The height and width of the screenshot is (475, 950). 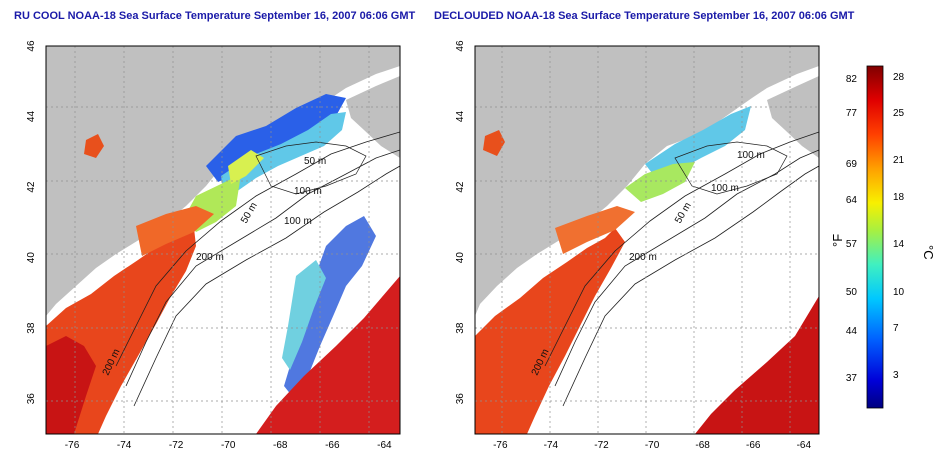 I want to click on colorbar-gradient, so click(x=875, y=237).